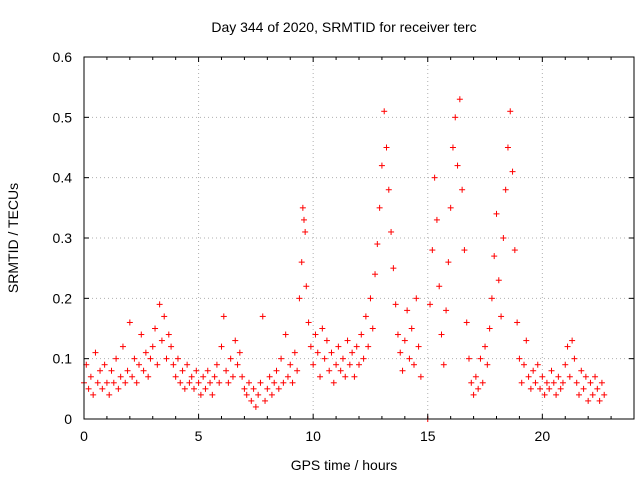 The height and width of the screenshot is (480, 640). Describe the element at coordinates (63, 238) in the screenshot. I see `y-tick-label: 0.3` at that location.